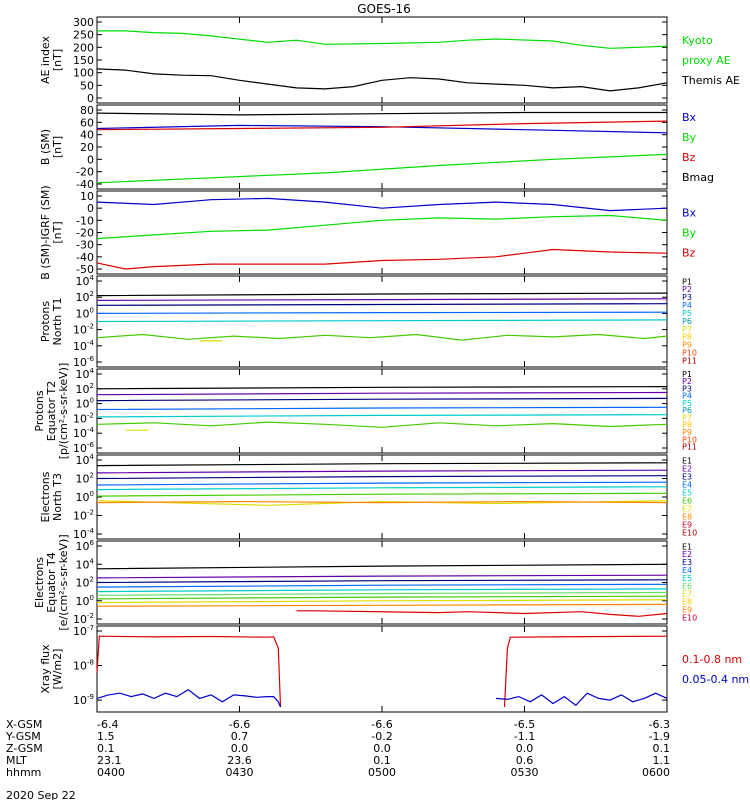  What do you see at coordinates (45, 147) in the screenshot?
I see `y-axis-label: B (SM)` at bounding box center [45, 147].